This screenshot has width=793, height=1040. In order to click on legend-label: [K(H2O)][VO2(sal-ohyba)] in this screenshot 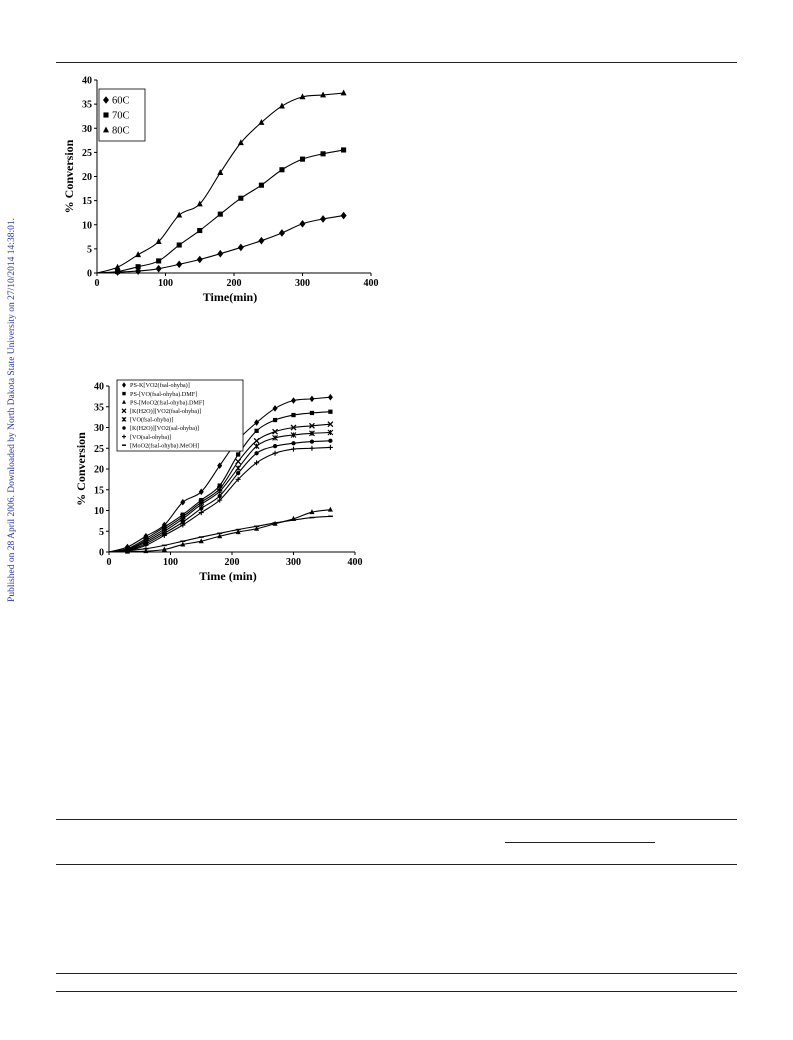, I will do `click(164, 428)`.